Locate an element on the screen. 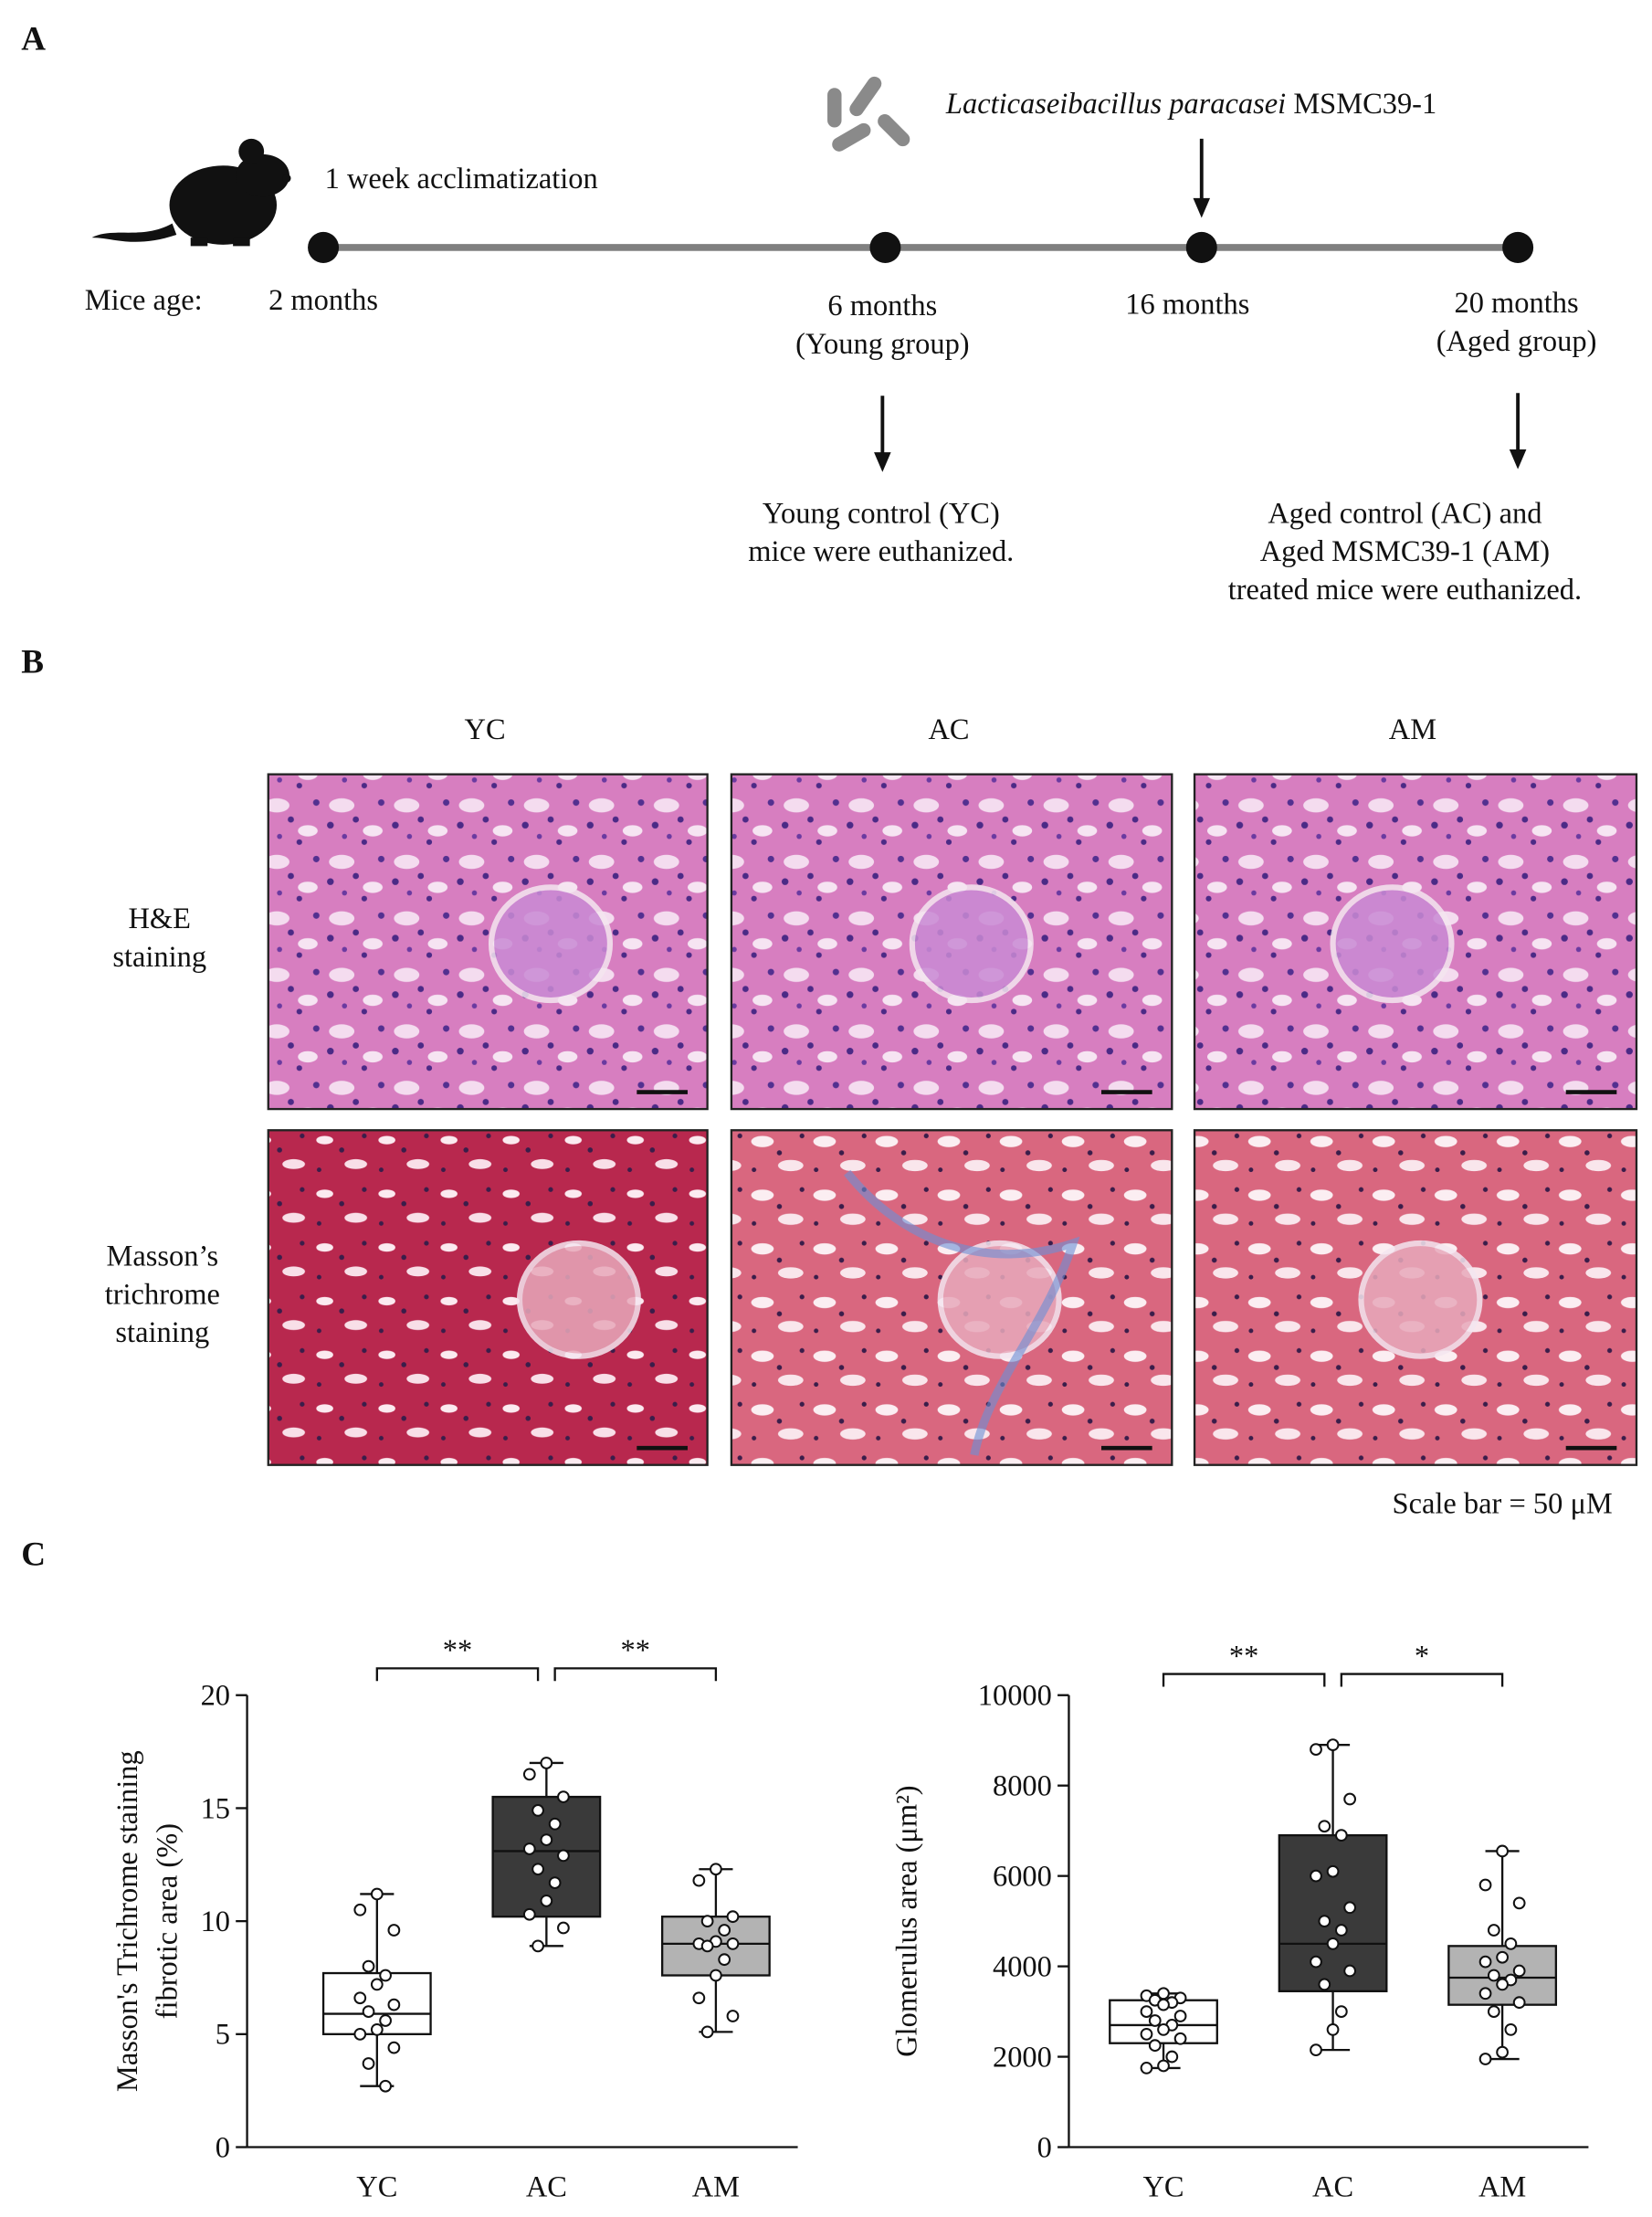 The width and height of the screenshot is (1652, 2217). row-label: Masson’s is located at coordinates (162, 1256).